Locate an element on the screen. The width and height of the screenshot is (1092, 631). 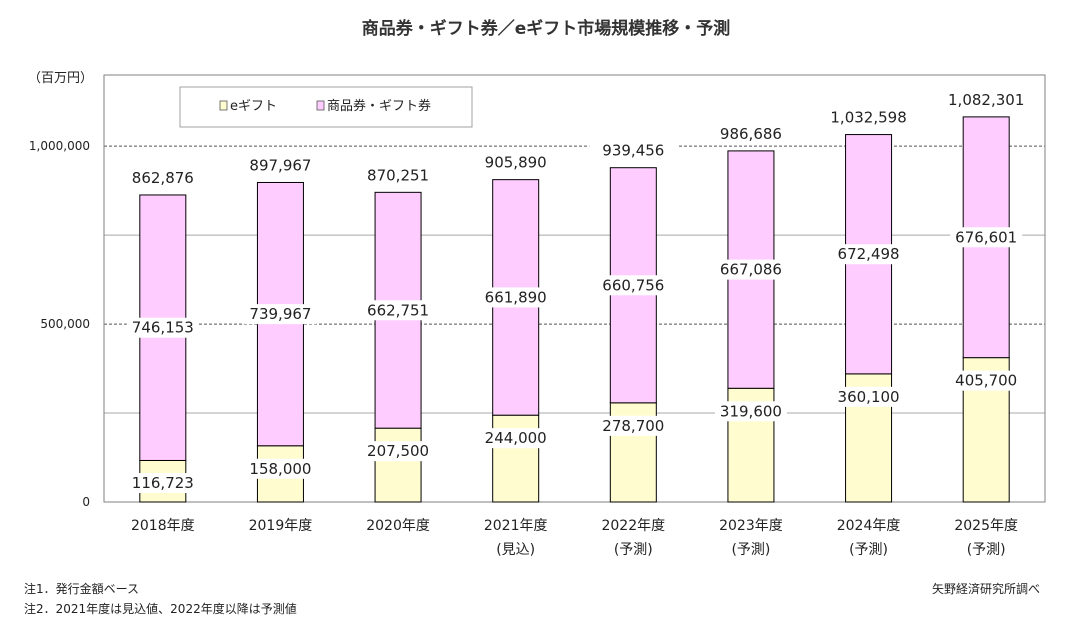
value-label-gift: 662,751 is located at coordinates (398, 310).